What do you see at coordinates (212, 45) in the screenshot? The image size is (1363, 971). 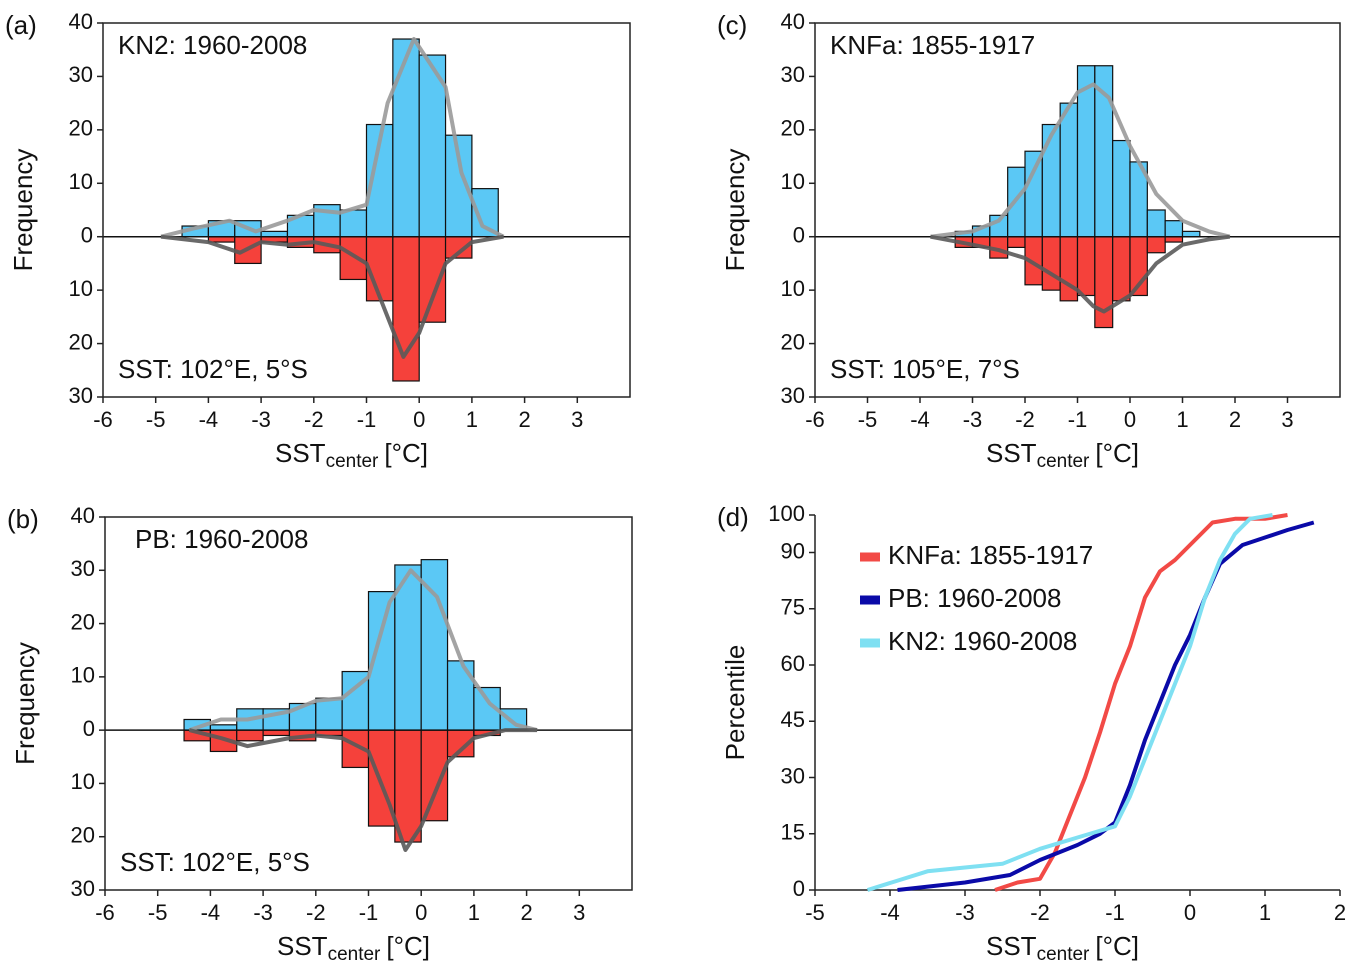 I see `annotation: KN2: 1960-2008` at bounding box center [212, 45].